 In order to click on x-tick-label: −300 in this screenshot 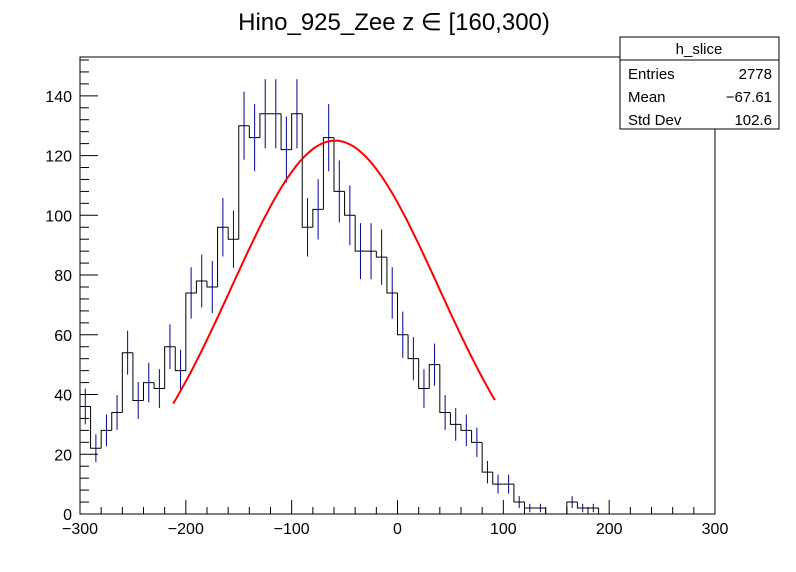, I will do `click(80, 529)`.